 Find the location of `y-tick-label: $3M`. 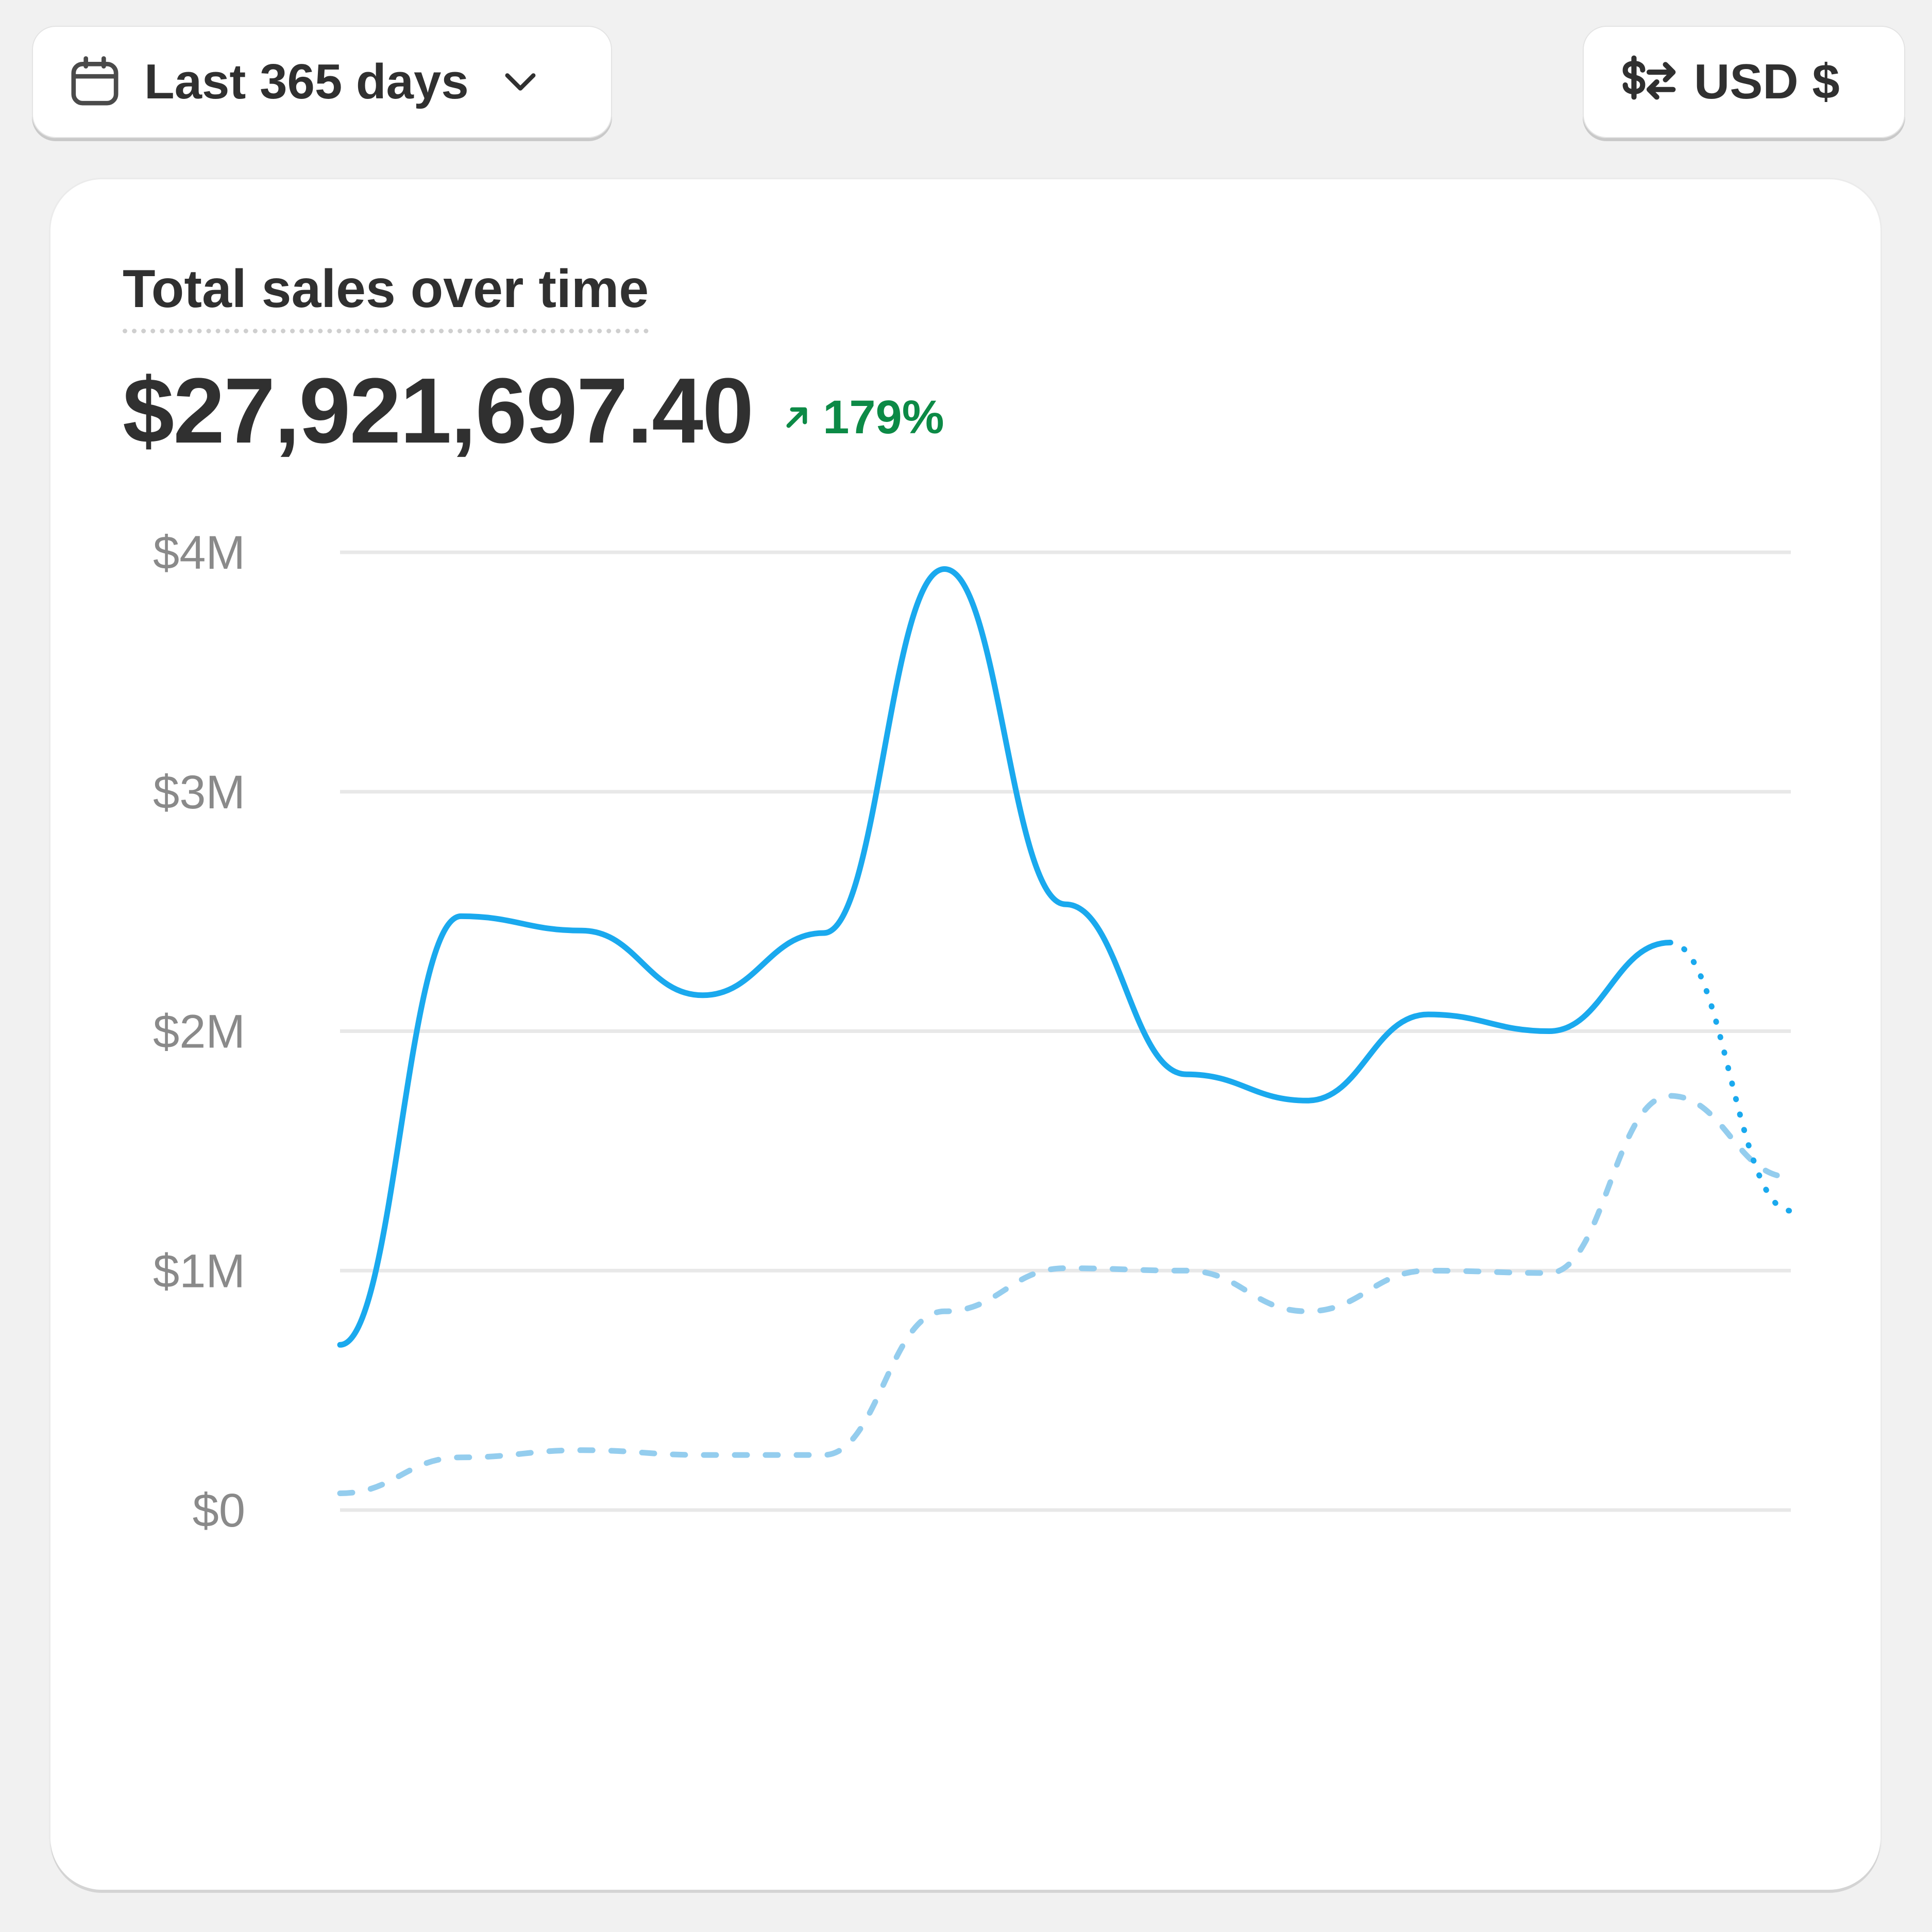

y-tick-label: $3M is located at coordinates (199, 792).